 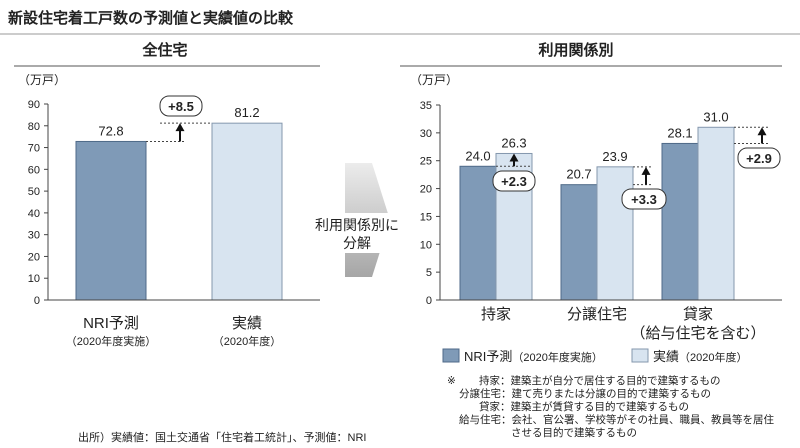 What do you see at coordinates (513, 142) in the screenshot?
I see `value-label: 26.3` at bounding box center [513, 142].